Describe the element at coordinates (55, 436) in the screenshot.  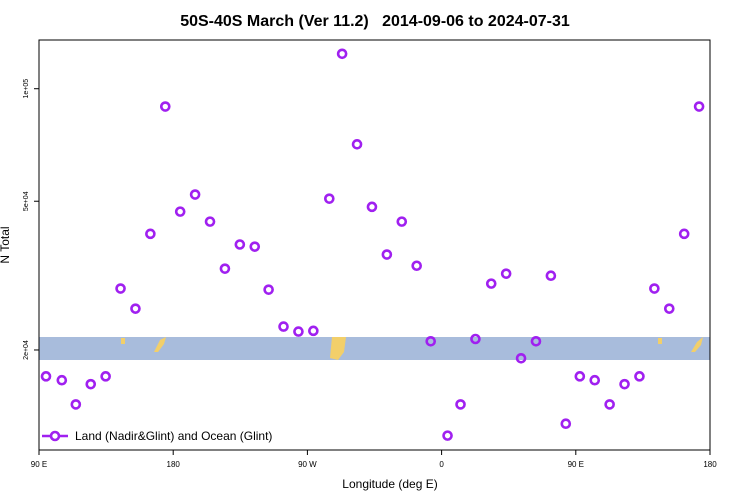
I see `legend-marker` at that location.